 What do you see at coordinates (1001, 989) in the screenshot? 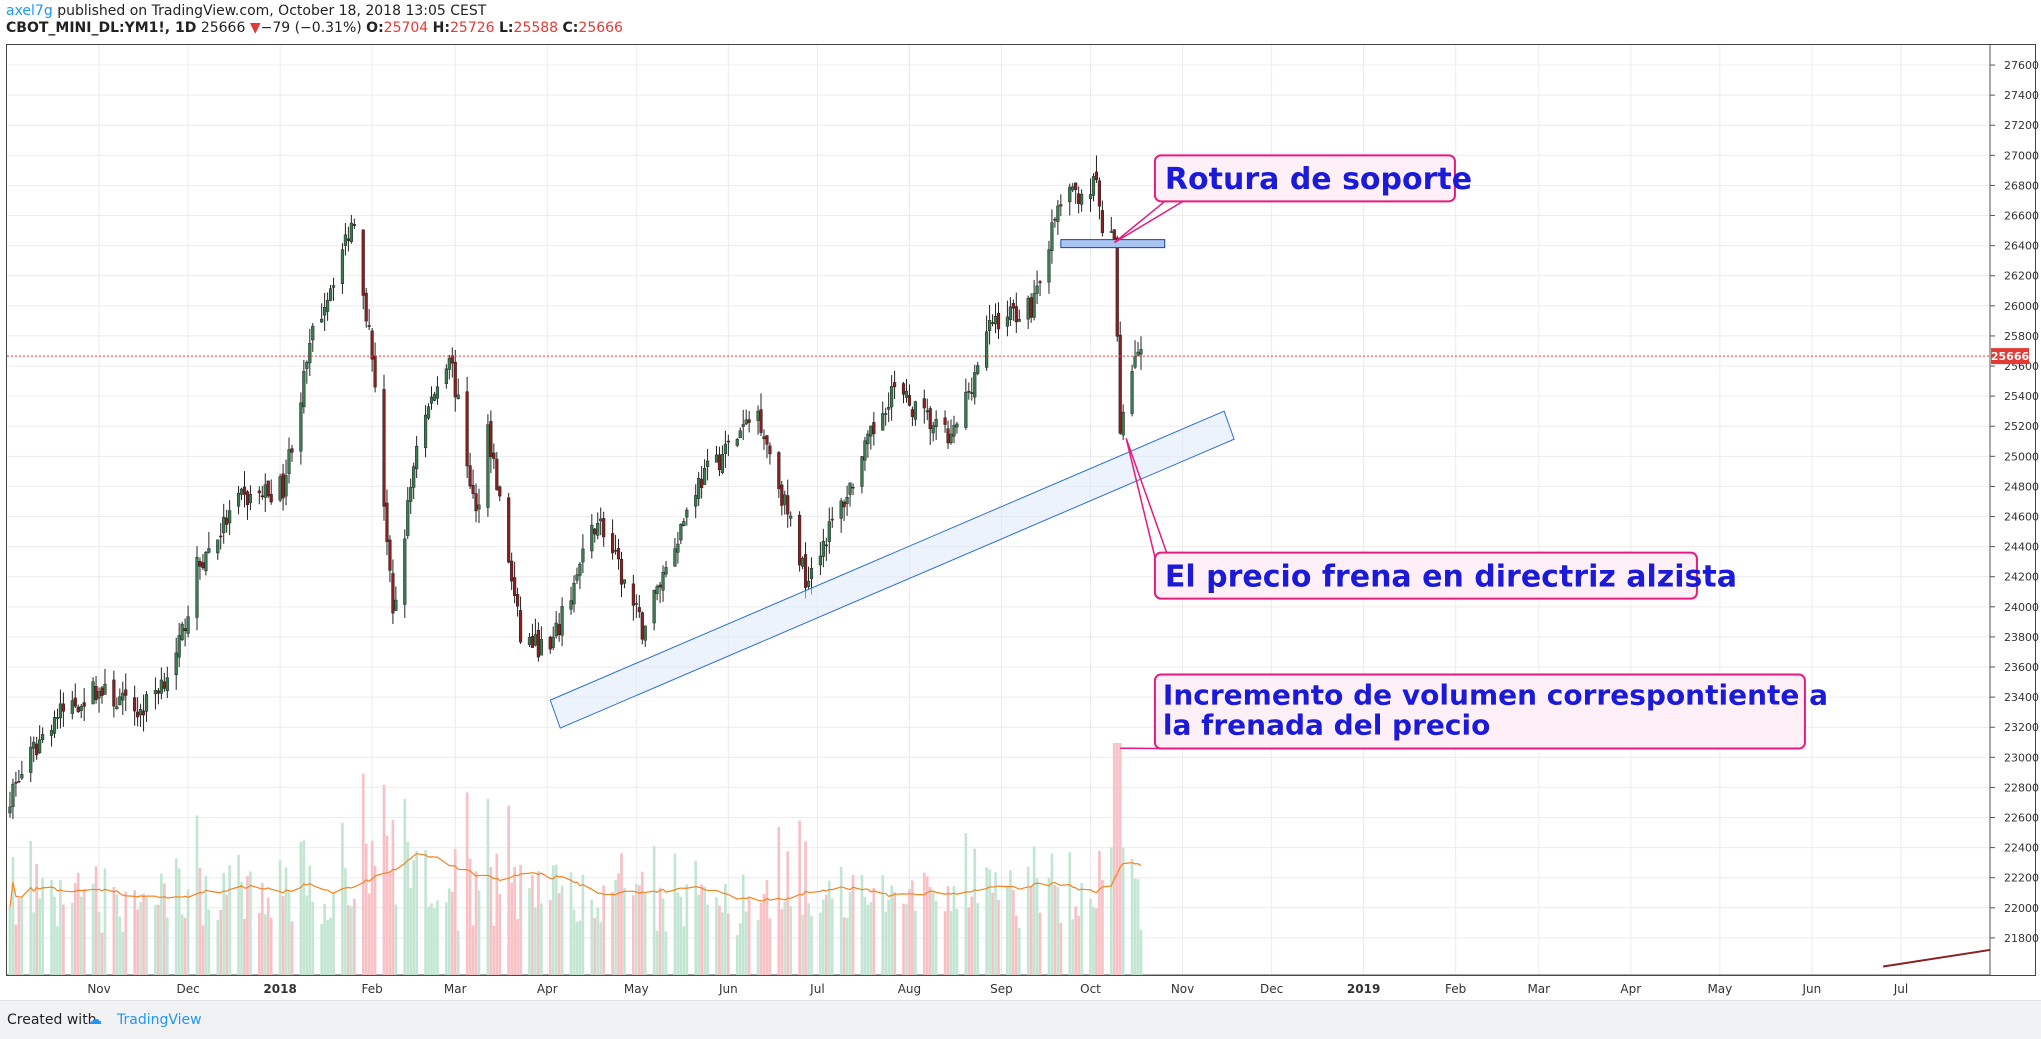
I see `time-axis-label: Sep` at bounding box center [1001, 989].